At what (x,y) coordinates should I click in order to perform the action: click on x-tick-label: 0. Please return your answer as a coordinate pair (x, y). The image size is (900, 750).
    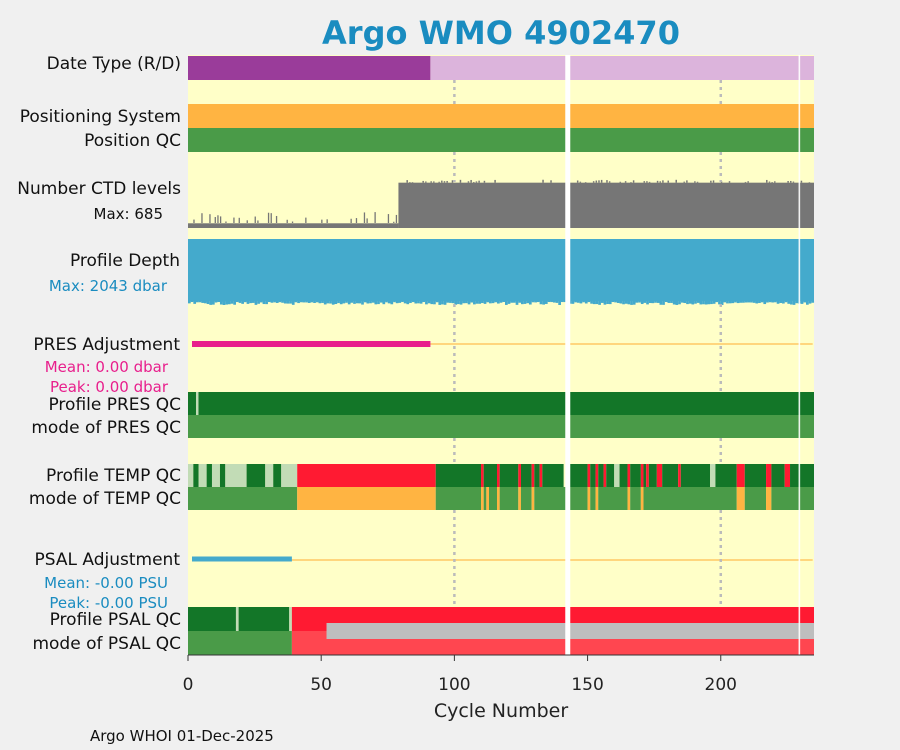
    Looking at the image, I should click on (188, 685).